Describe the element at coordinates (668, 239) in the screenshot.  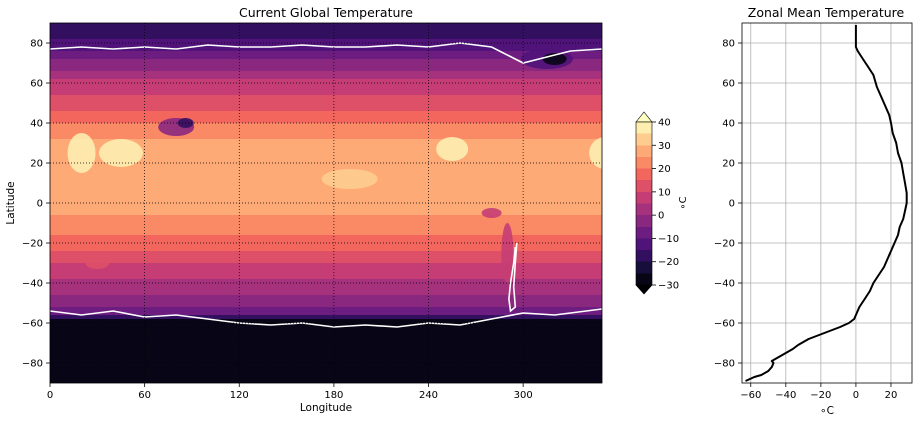
I see `colorbar-tick-label: −10` at that location.